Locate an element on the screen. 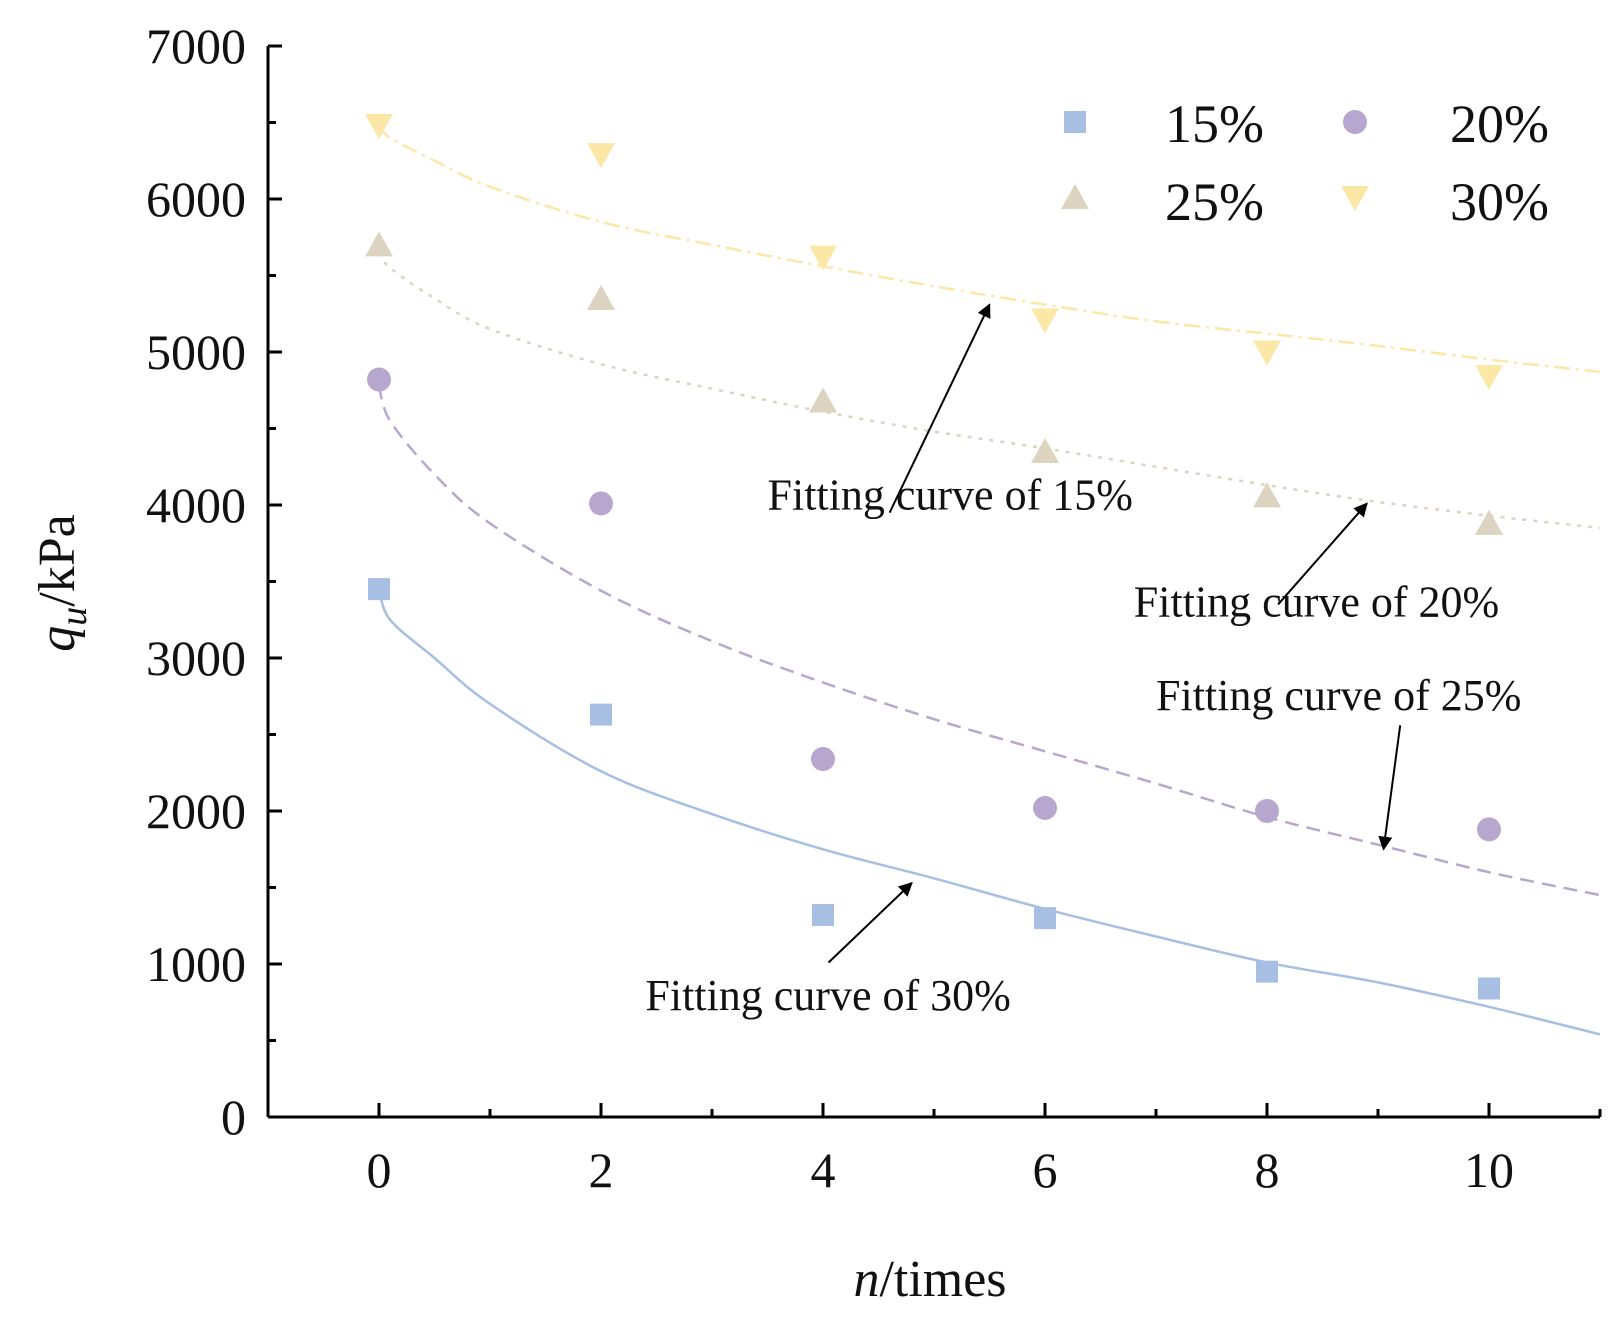  x-tick-label: 6 is located at coordinates (1045, 1170).